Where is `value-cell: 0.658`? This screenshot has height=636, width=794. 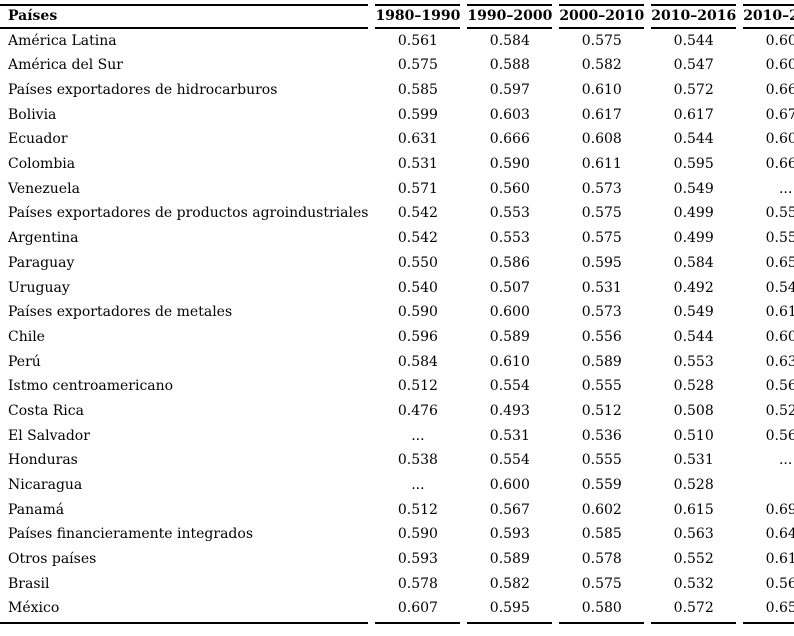 value-cell: 0.658 is located at coordinates (768, 610).